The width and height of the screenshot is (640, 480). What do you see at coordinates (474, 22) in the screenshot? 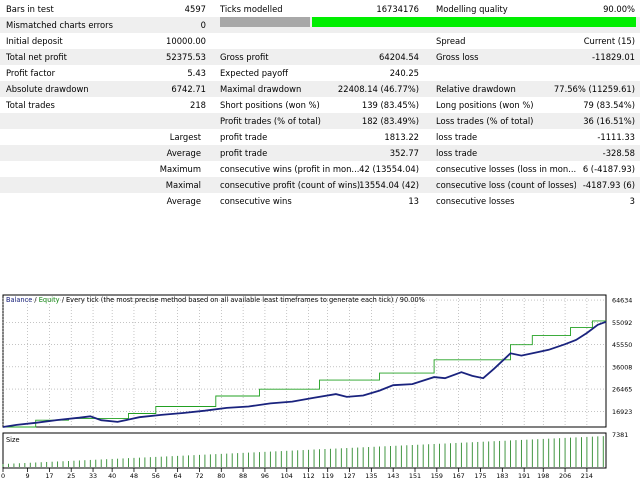
I see `modelling-quality-bar-fill` at bounding box center [474, 22].